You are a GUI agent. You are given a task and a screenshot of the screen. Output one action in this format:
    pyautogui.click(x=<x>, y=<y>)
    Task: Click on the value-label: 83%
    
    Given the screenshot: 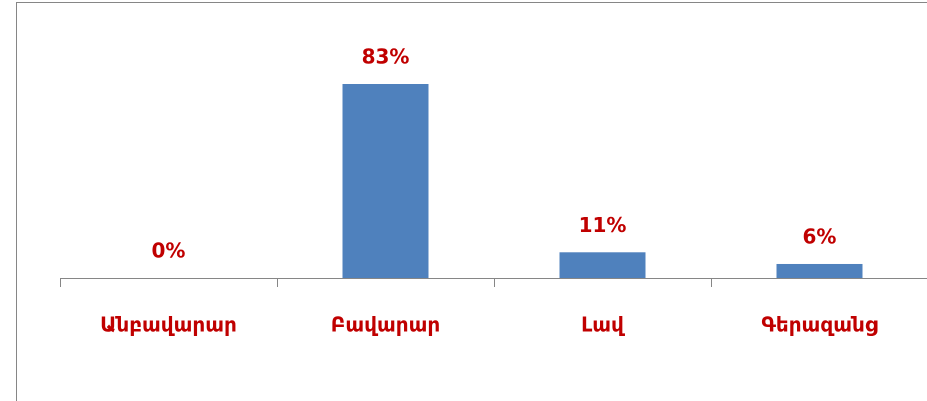 What is the action you would take?
    pyautogui.click(x=386, y=57)
    